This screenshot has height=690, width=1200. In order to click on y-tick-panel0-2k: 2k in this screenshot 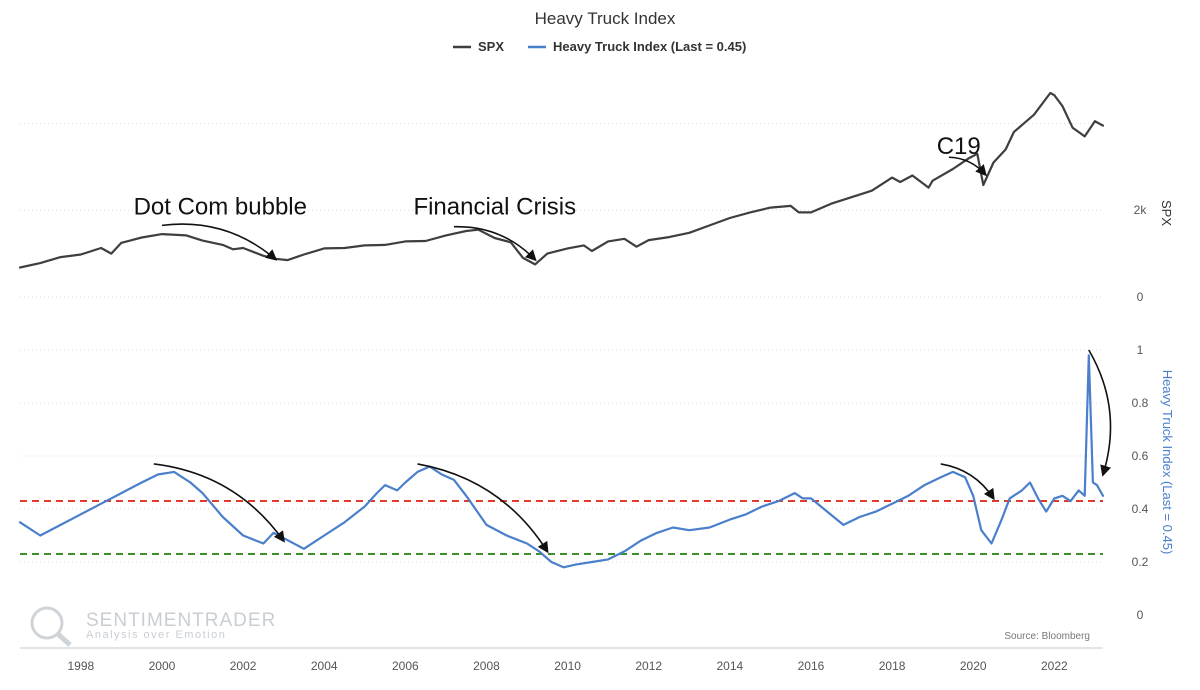, I will do `click(1141, 210)`.